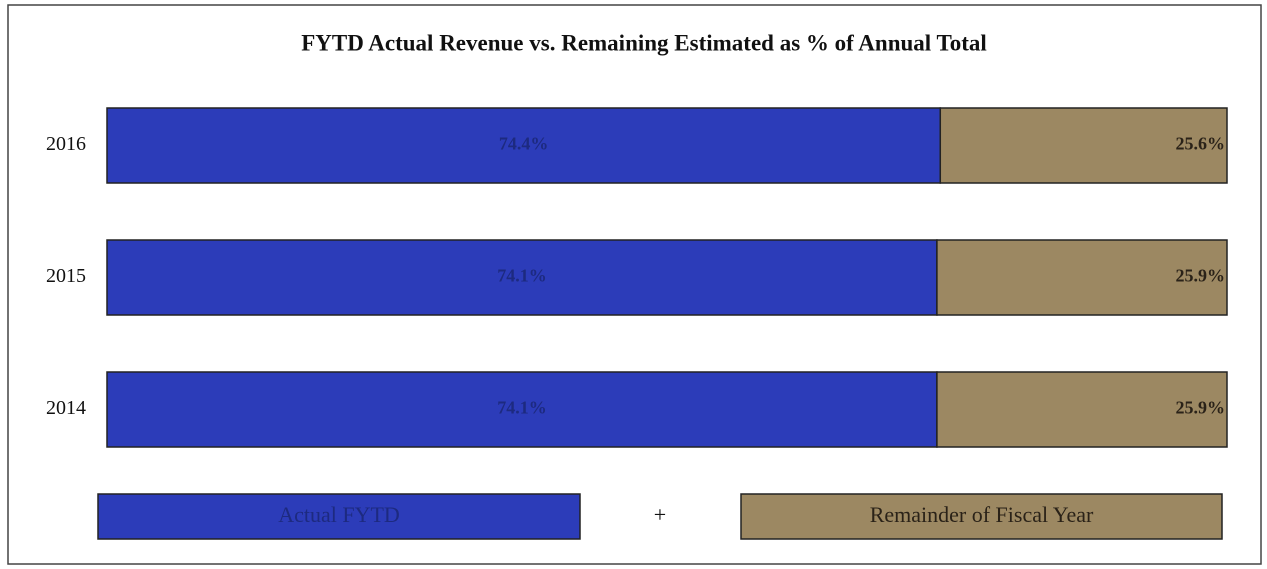 The width and height of the screenshot is (1267, 569). Describe the element at coordinates (66, 144) in the screenshot. I see `y-tick-label: 2016` at that location.